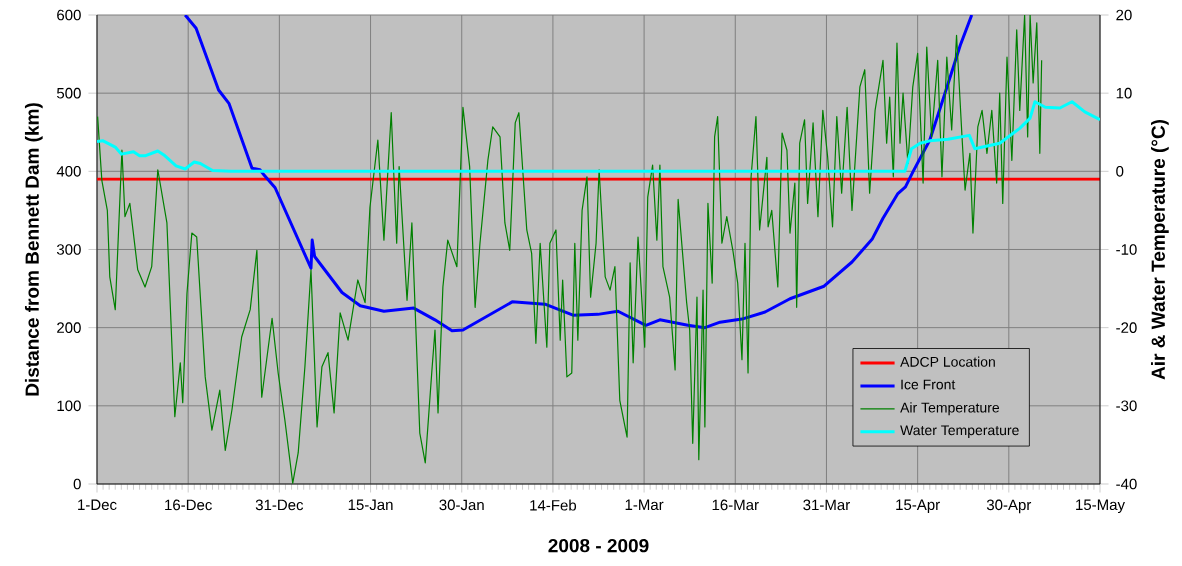  Describe the element at coordinates (735, 505) in the screenshot. I see `x-tick-label: 16-Mar` at that location.